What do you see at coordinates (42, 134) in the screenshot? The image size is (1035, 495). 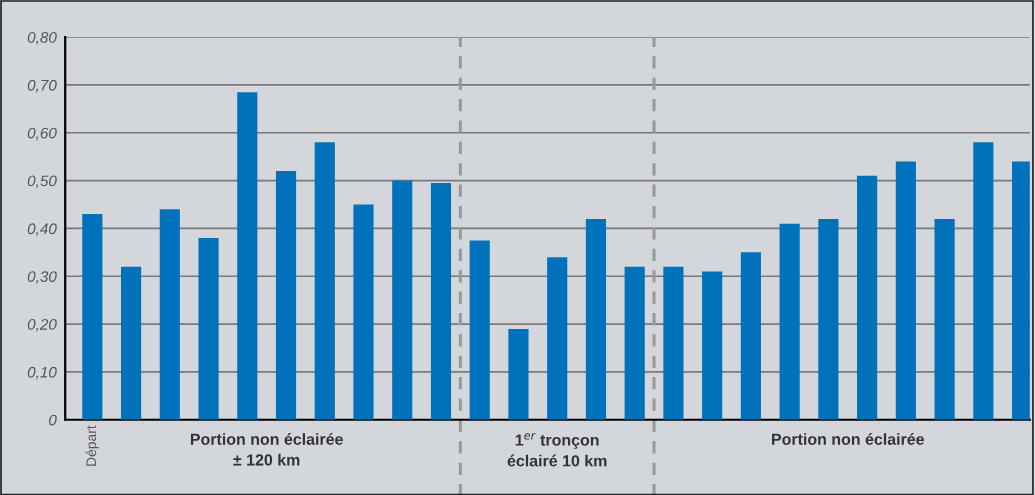 I see `y-tick-label: 0,60` at bounding box center [42, 134].